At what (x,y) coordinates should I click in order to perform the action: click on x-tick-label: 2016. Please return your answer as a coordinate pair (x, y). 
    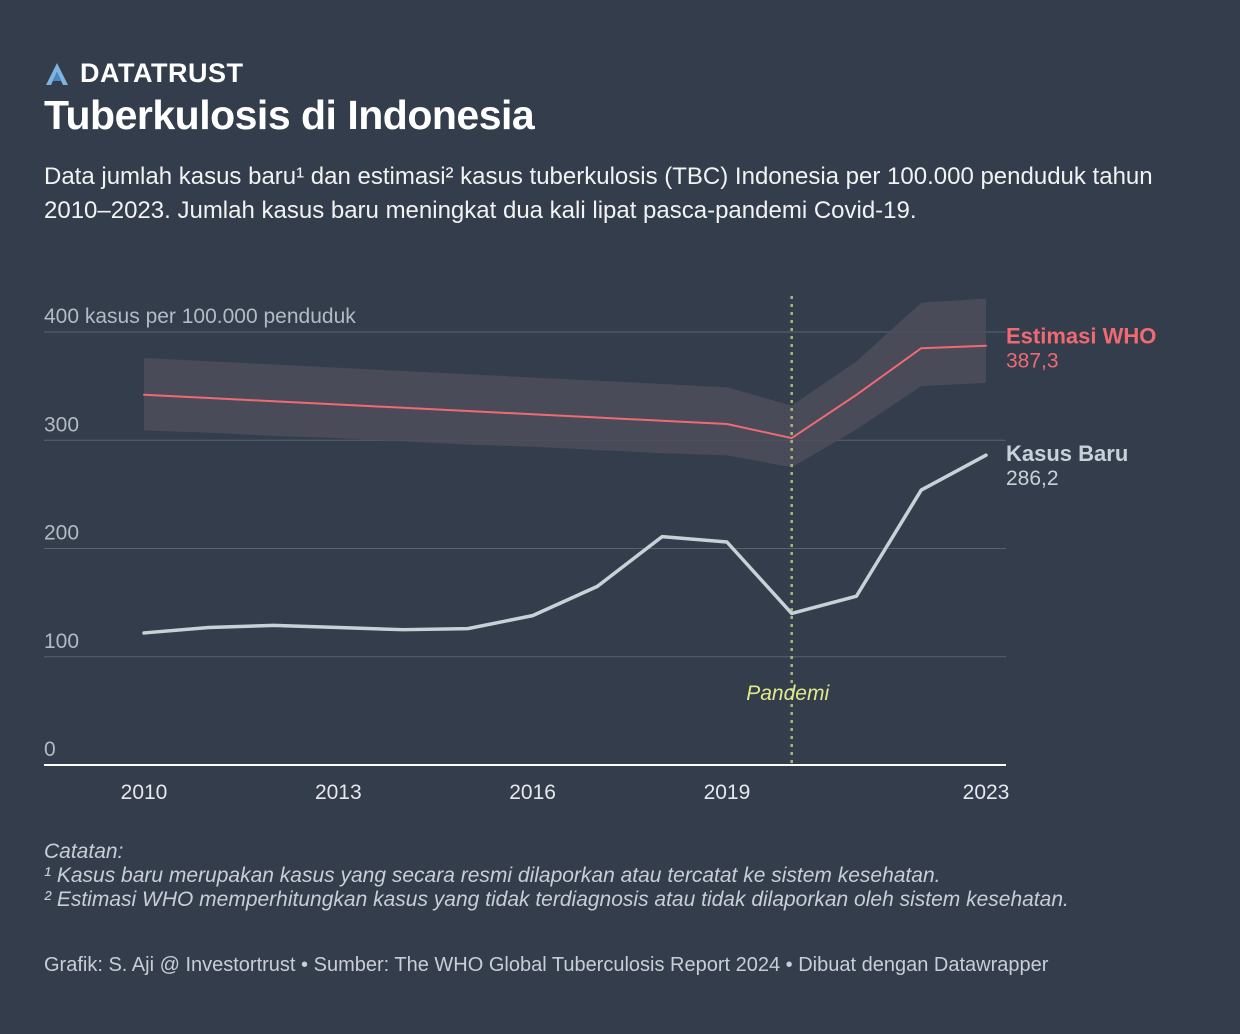
    Looking at the image, I should click on (532, 792).